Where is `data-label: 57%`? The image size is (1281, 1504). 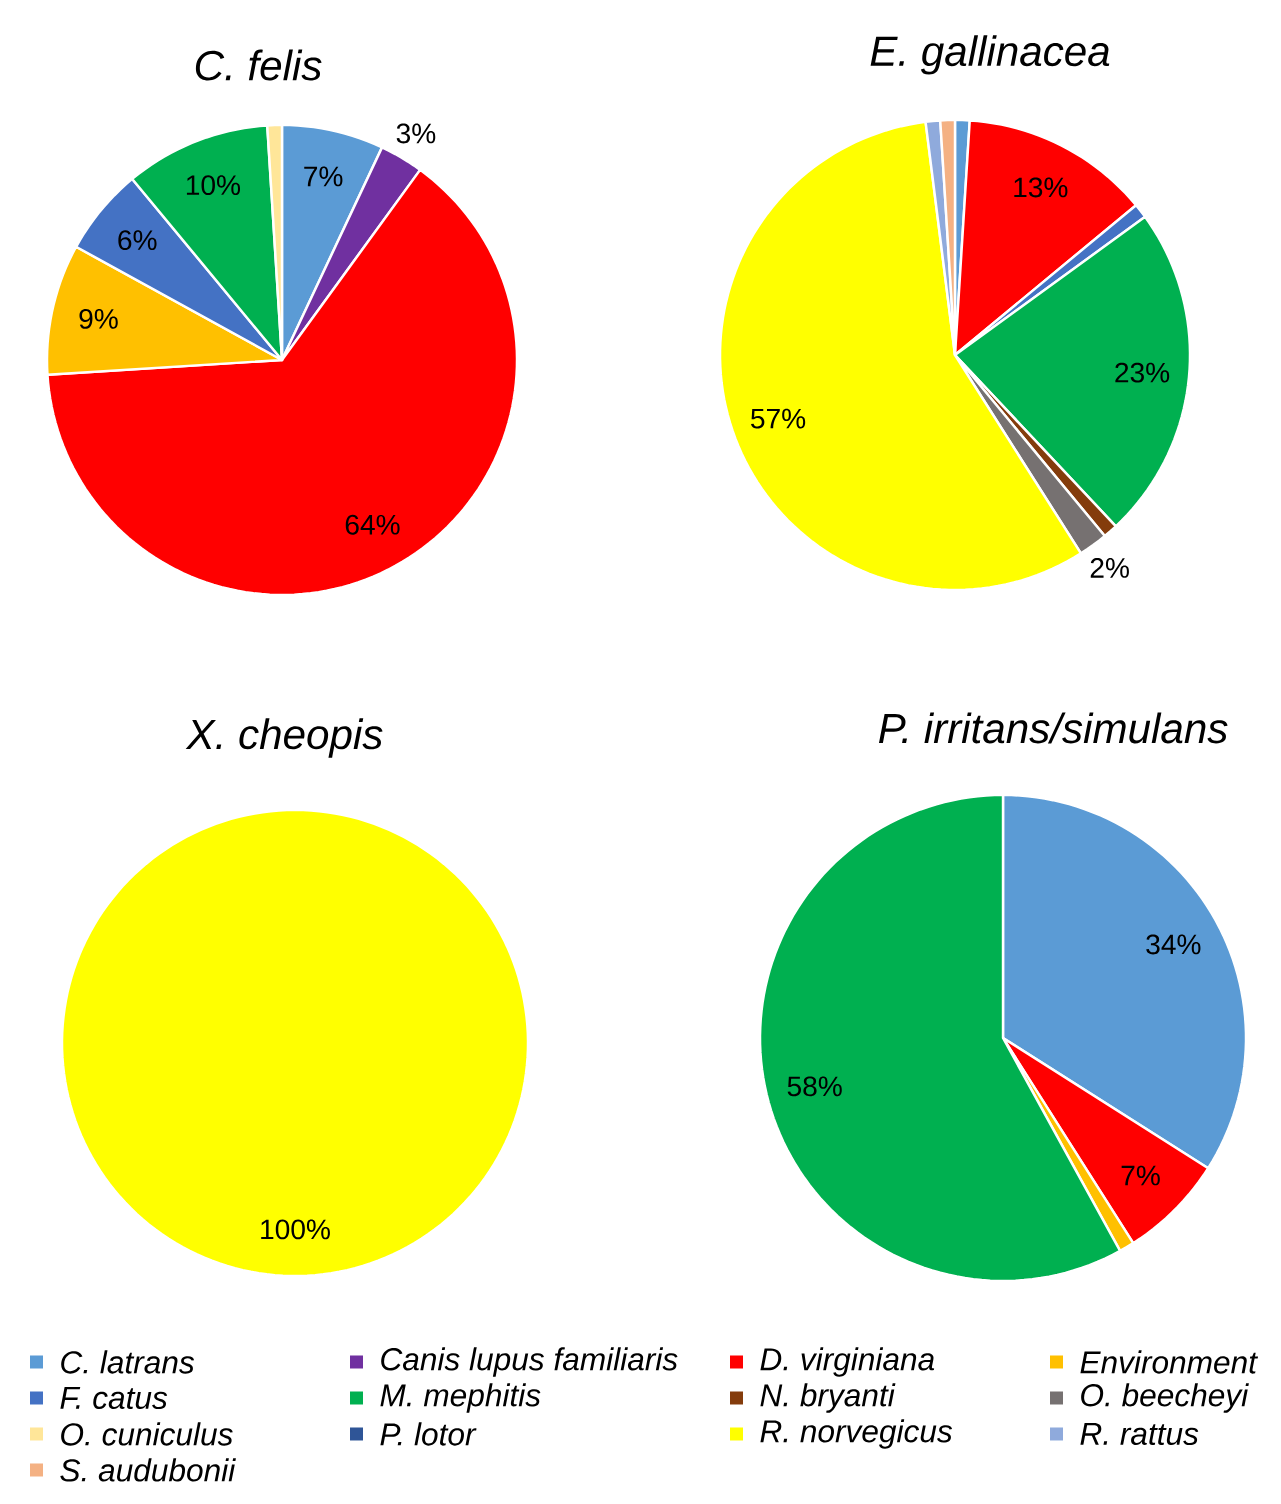
data-label: 57% is located at coordinates (778, 418).